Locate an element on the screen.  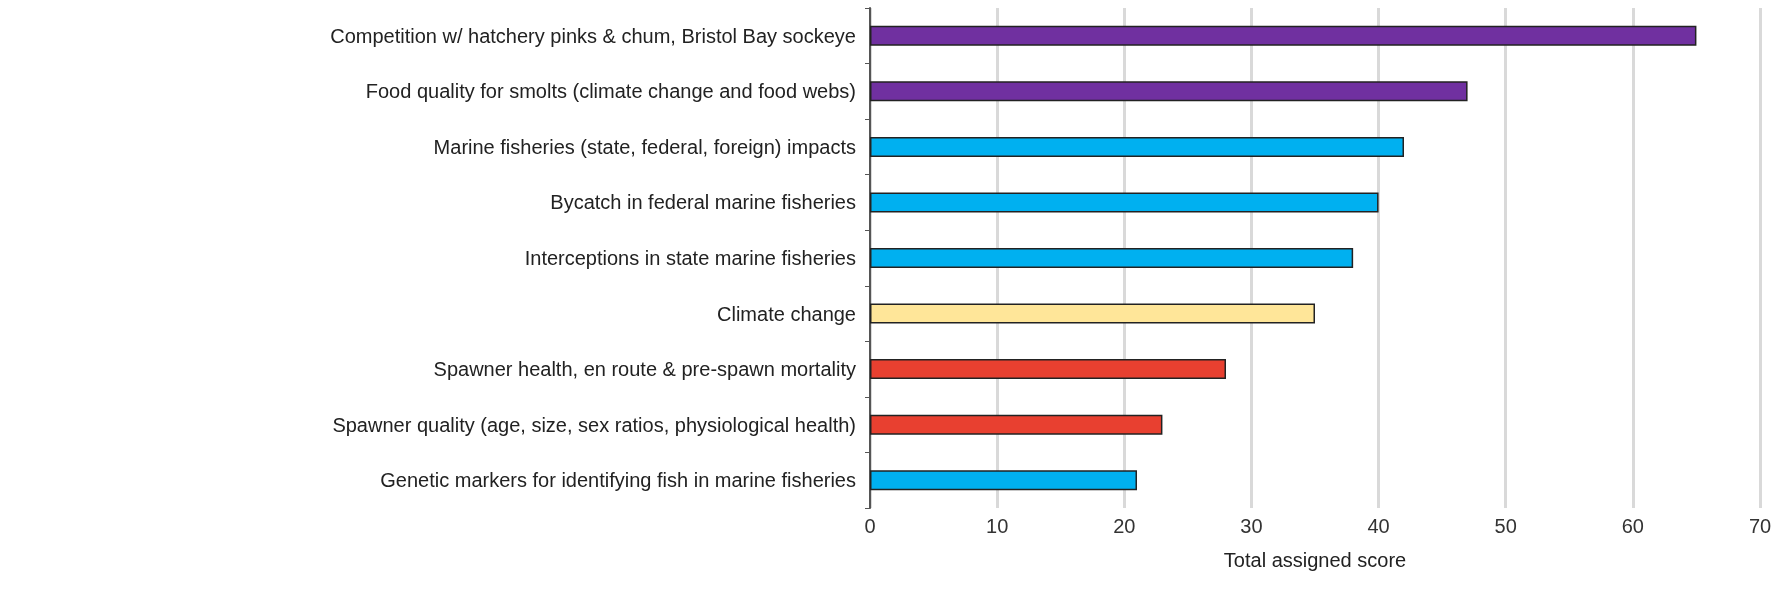
x-tick-label: 50 is located at coordinates (1505, 526).